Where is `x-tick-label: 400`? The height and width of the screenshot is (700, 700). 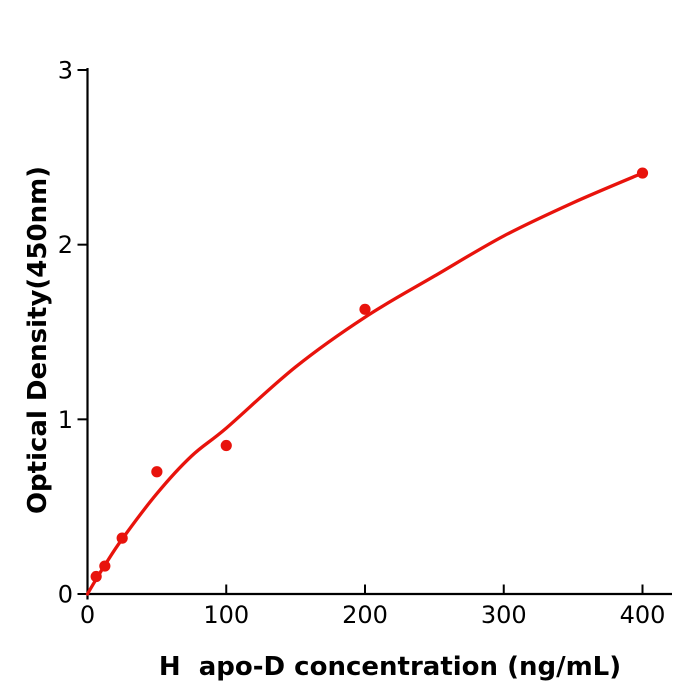
x-tick-label: 400 is located at coordinates (643, 615).